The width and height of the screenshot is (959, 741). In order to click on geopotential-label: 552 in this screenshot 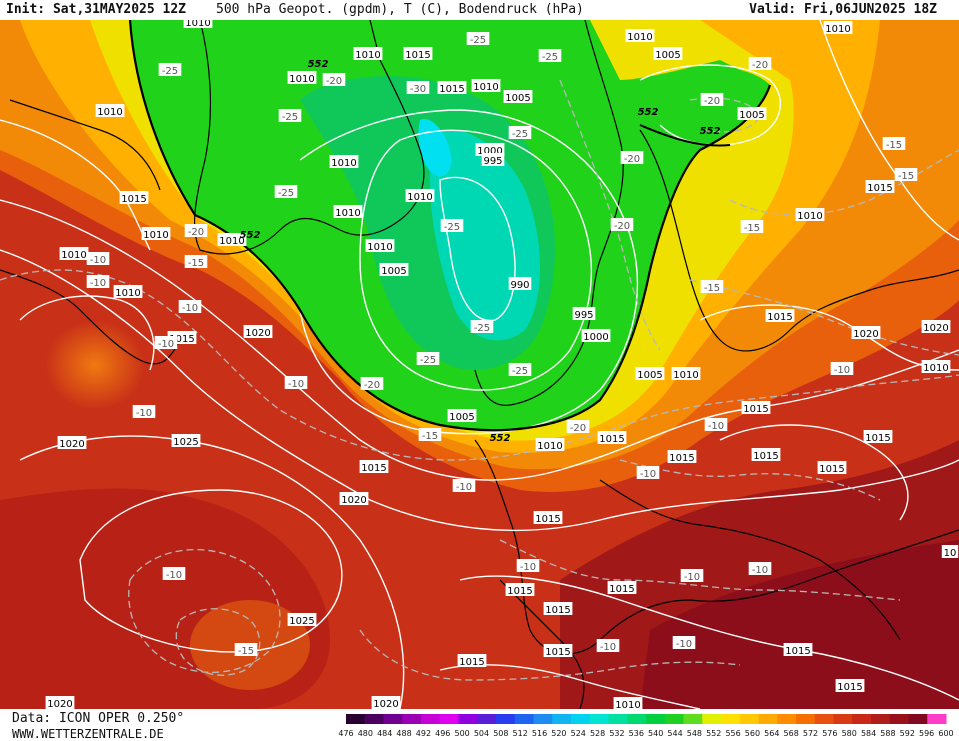, I will do `click(318, 64)`.